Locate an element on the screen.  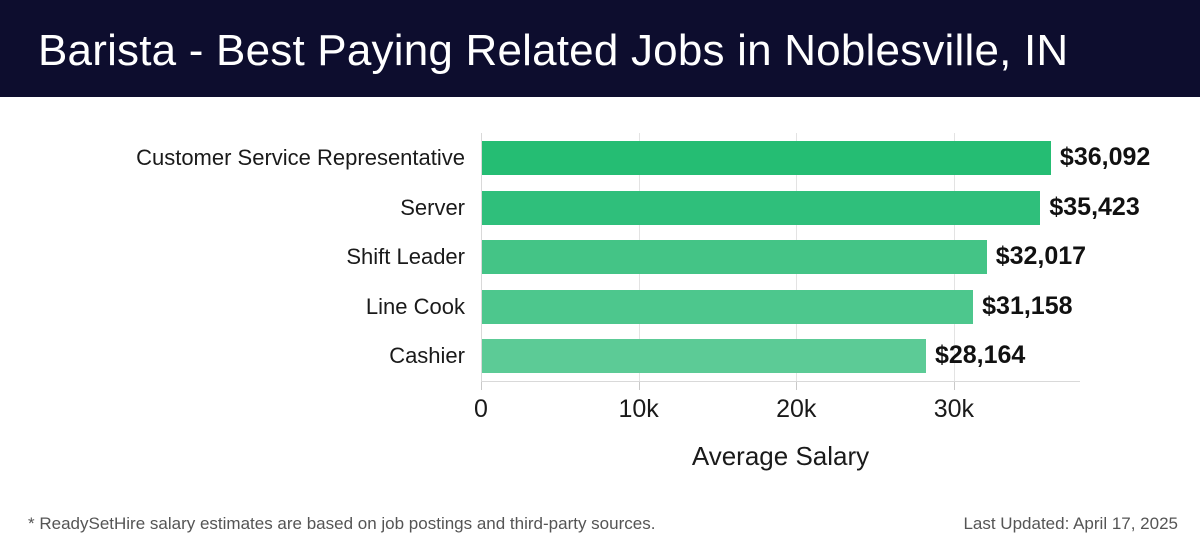
category-label-slot: Customer Service Representative is located at coordinates (233, 158).